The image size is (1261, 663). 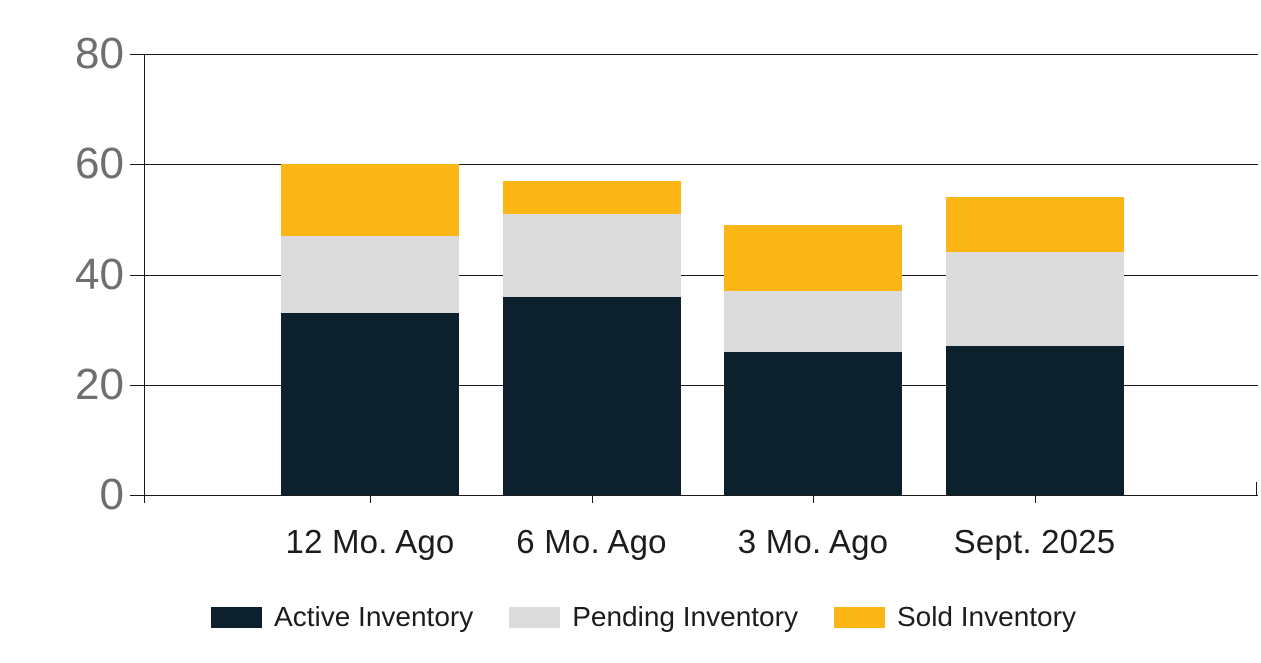 I want to click on bar-12-mo-ago, so click(x=370, y=329).